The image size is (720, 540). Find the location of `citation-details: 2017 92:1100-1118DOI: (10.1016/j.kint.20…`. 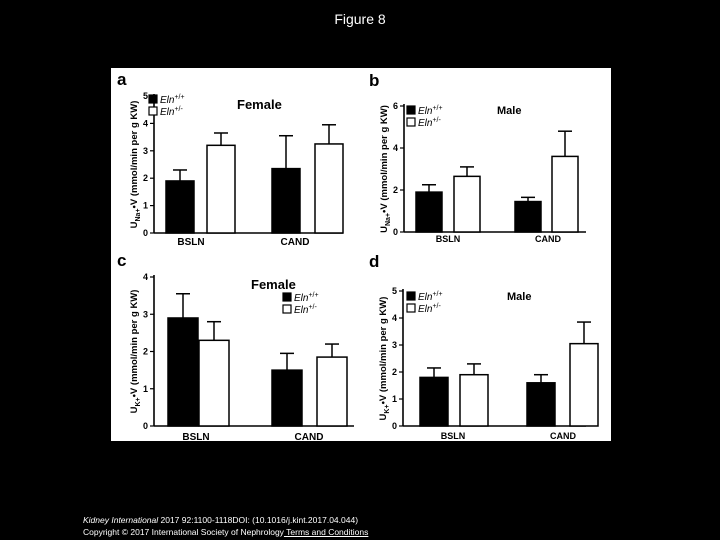

citation-details: 2017 92:1100-1118DOI: (10.1016/j.kint.20… is located at coordinates (258, 520).